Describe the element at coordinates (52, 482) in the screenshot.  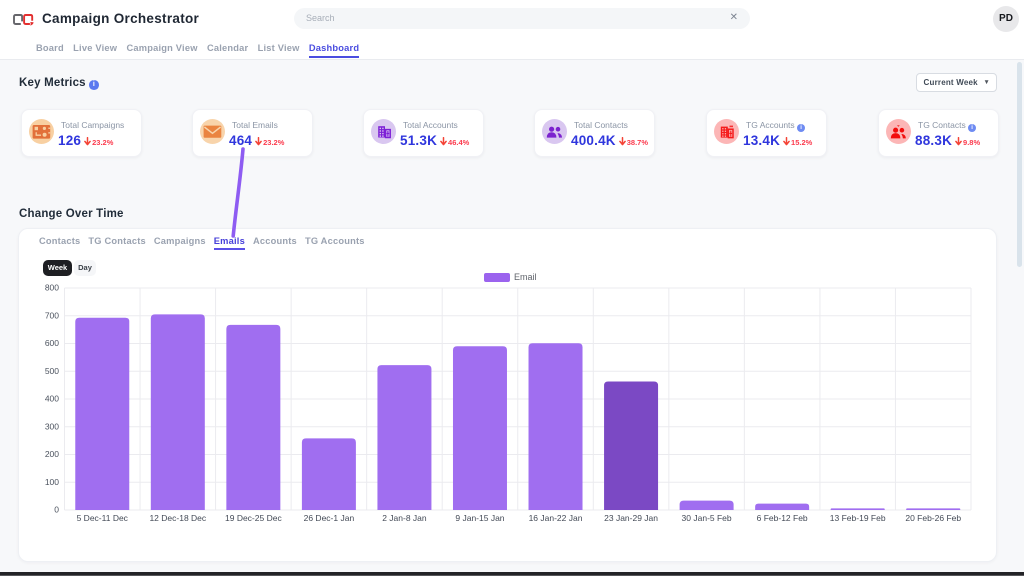
I see `svg-text: 100` at that location.